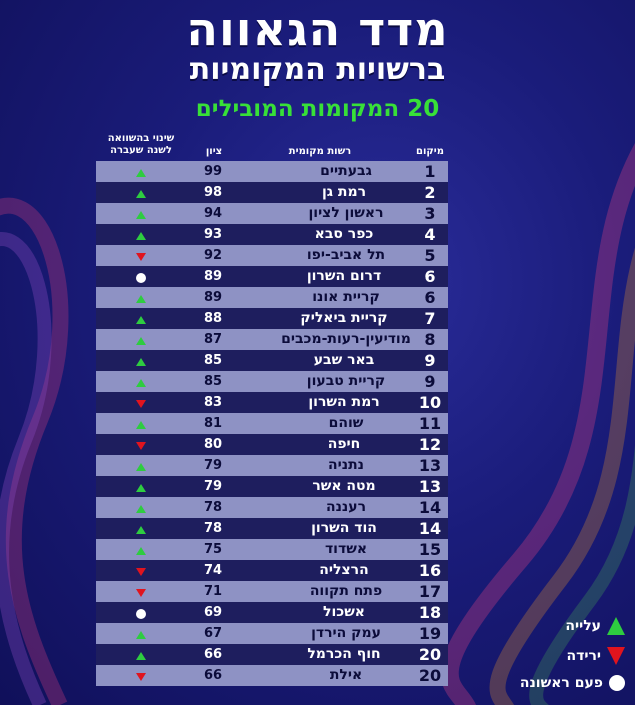 The height and width of the screenshot is (705, 635). Describe the element at coordinates (346, 255) in the screenshot. I see `authority-name-cell: תל אביב-יפו` at that location.